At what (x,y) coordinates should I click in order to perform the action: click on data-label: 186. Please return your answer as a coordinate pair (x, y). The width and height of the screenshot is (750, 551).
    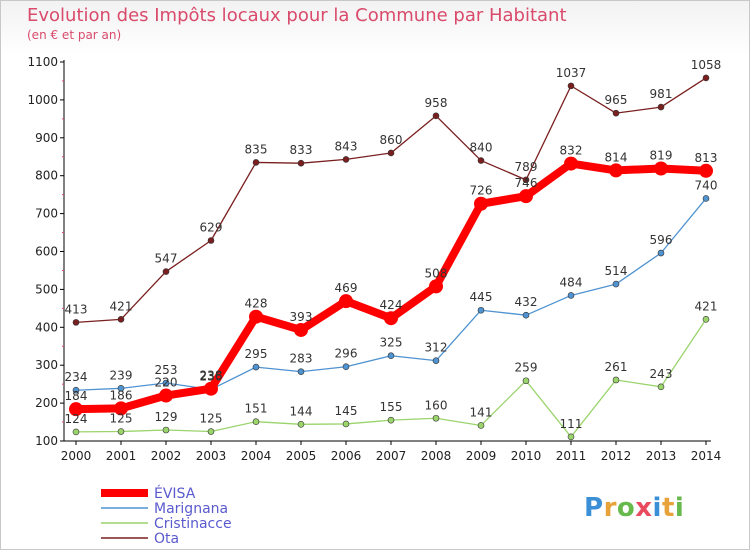
    Looking at the image, I should click on (121, 395).